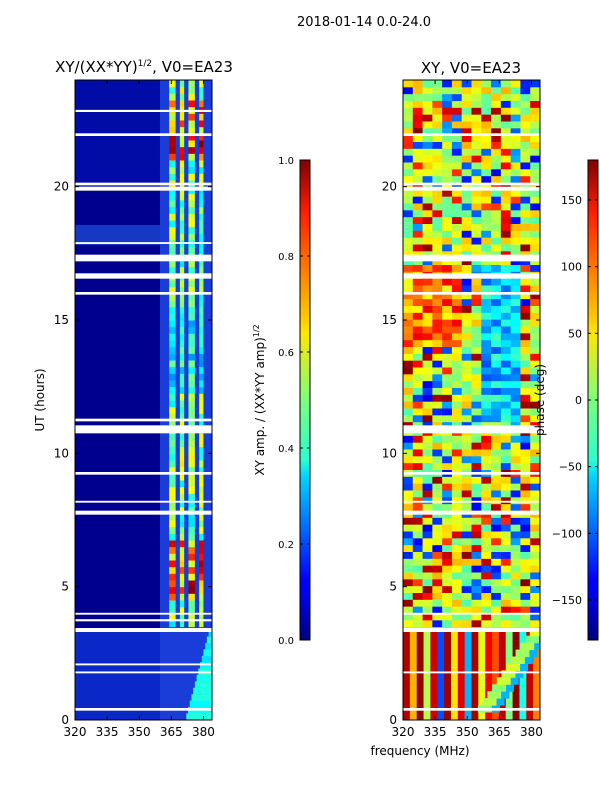 The image size is (600, 800). I want to click on y-tick-label: 5, so click(65, 587).